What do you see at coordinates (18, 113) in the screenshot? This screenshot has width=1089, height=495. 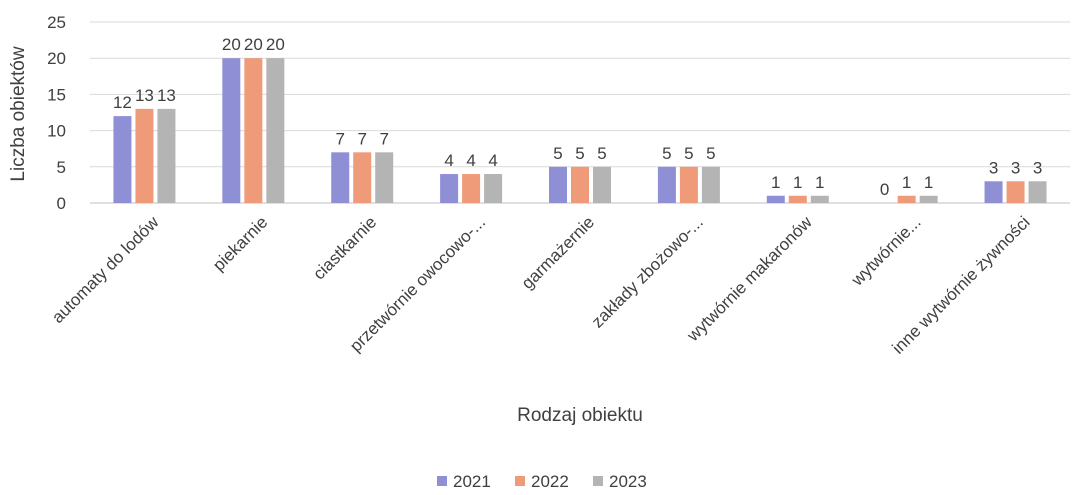 I see `y-axis-title: Liczba obiektów` at bounding box center [18, 113].